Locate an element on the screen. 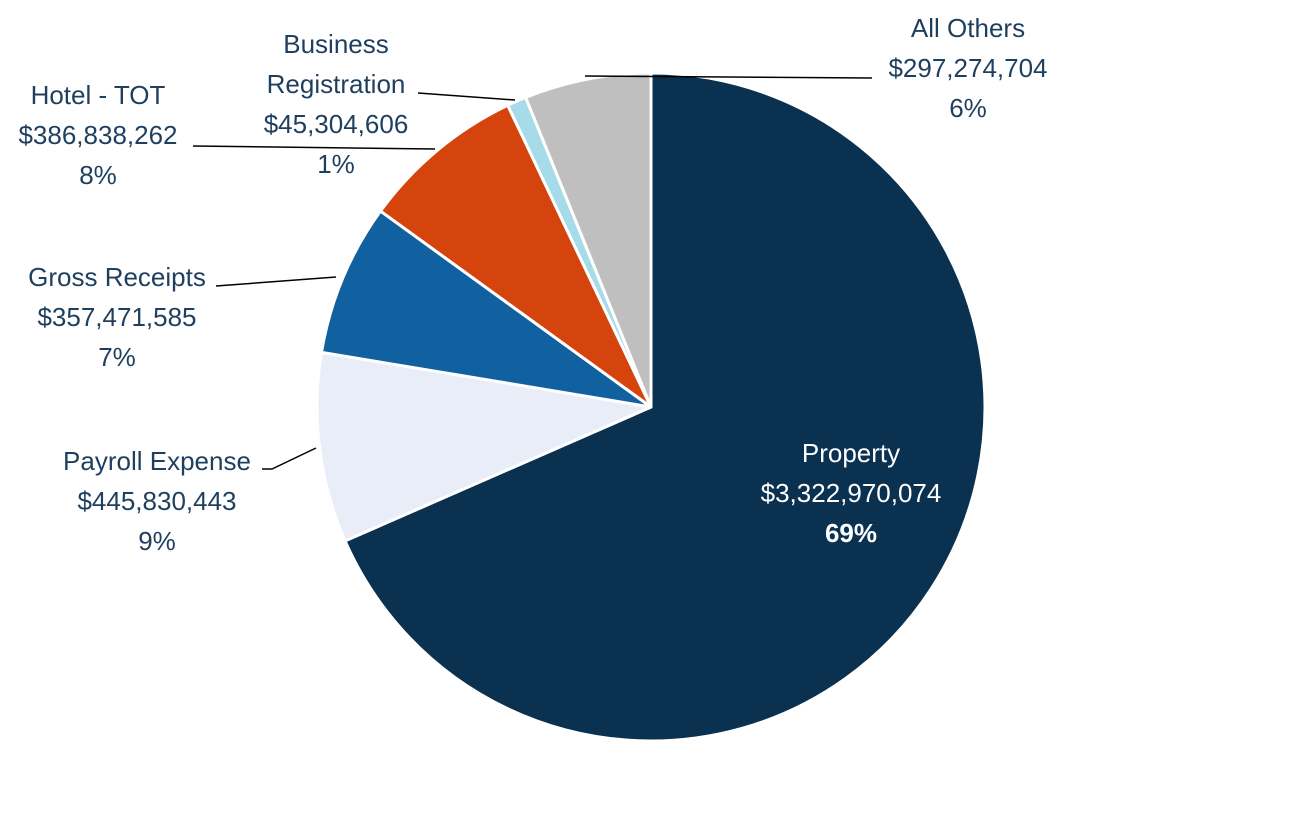 Image resolution: width=1300 pixels, height=814 pixels. slice-label-business-registration-name-2: Registration is located at coordinates (336, 84).